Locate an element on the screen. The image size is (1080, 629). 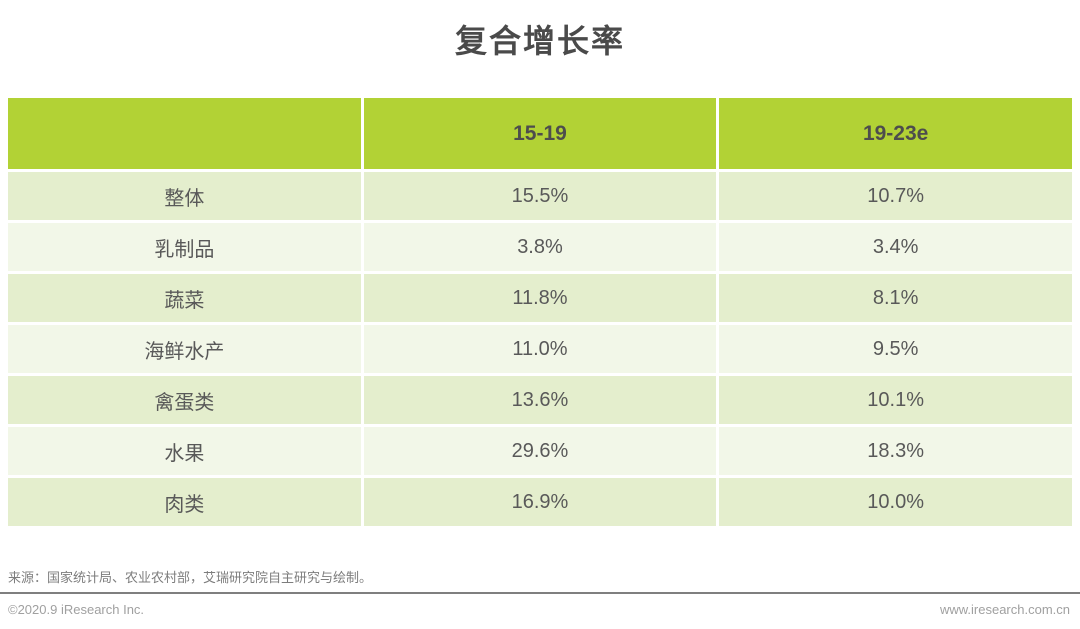
cell-15-19: 15.5% is located at coordinates (540, 196).